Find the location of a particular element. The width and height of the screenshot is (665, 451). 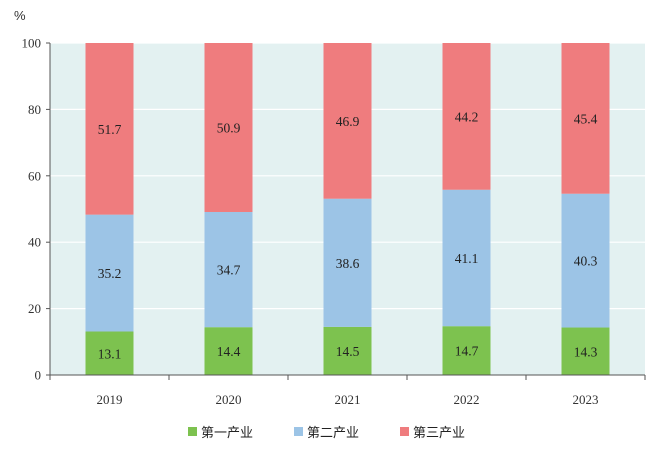

data-label: 34.7 is located at coordinates (229, 270).